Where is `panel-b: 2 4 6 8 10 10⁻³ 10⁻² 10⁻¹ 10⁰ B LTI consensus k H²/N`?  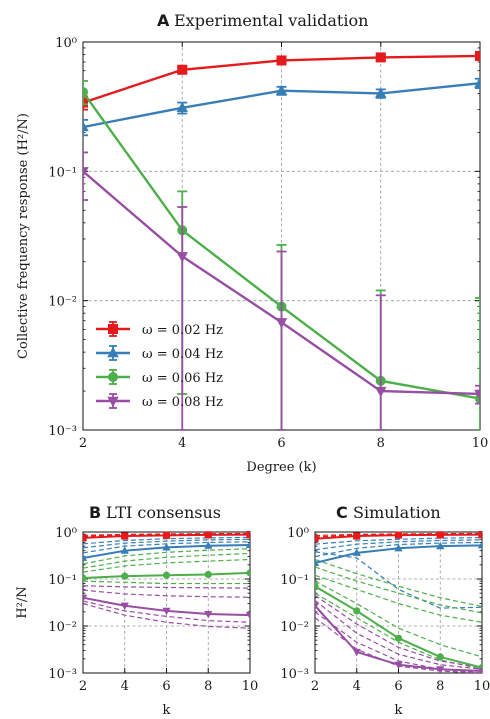
panel-b: 2 4 6 8 10 10⁻³ 10⁻² 10⁻¹ 10⁰ B LTI consensus k H²/N is located at coordinates (136, 610).